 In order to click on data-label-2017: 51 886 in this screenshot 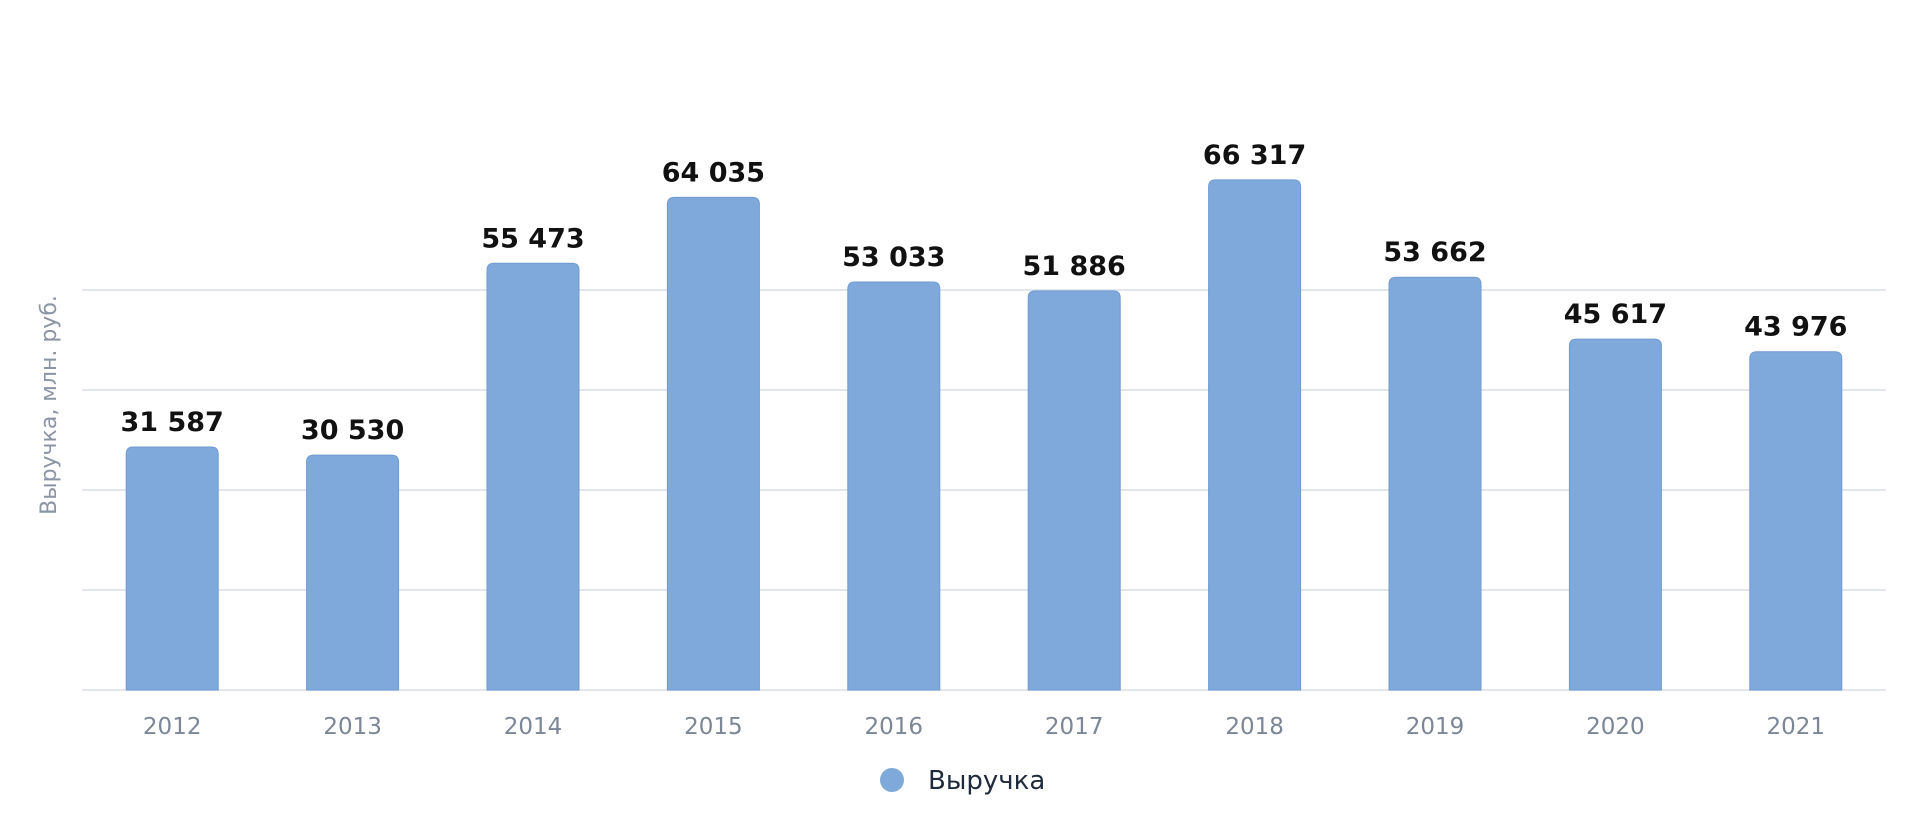, I will do `click(1074, 266)`.